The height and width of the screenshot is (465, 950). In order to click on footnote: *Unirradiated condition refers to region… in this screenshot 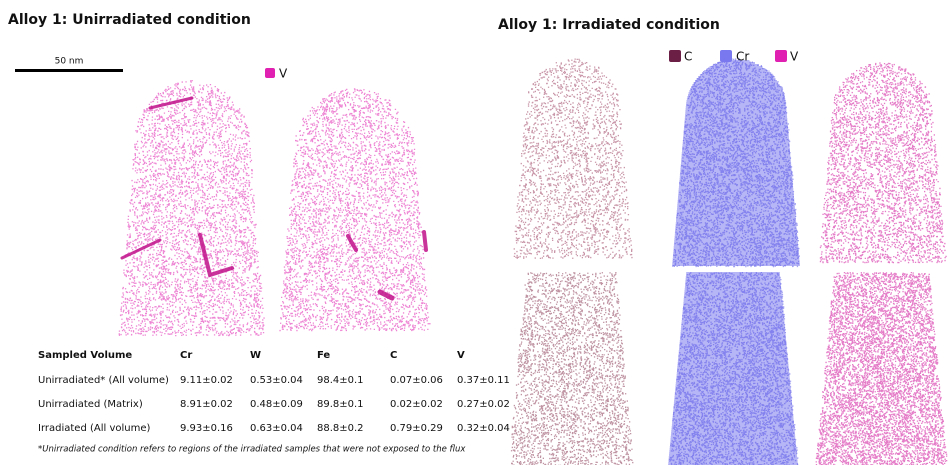, I will do `click(252, 450)`.